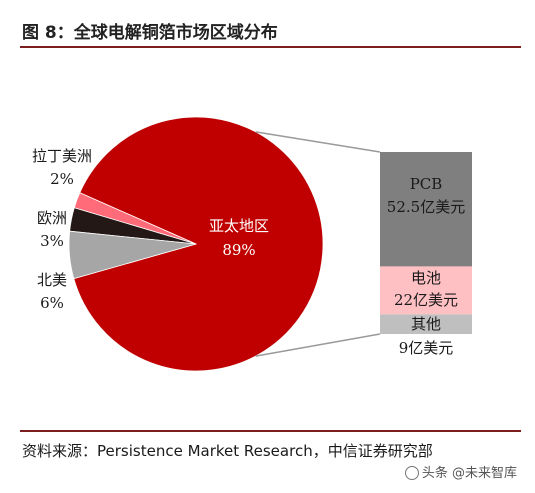  What do you see at coordinates (62, 156) in the screenshot?
I see `label-latin-america-name: 拉丁美洲` at bounding box center [62, 156].